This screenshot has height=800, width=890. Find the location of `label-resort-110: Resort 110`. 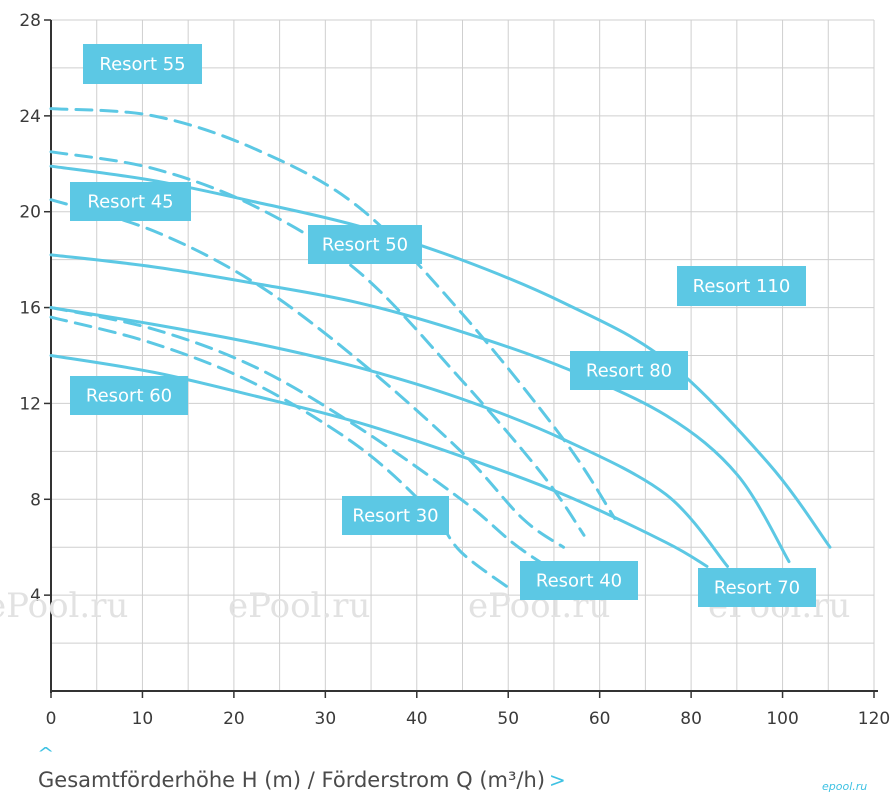

label-resort-110: Resort 110 is located at coordinates (741, 286).